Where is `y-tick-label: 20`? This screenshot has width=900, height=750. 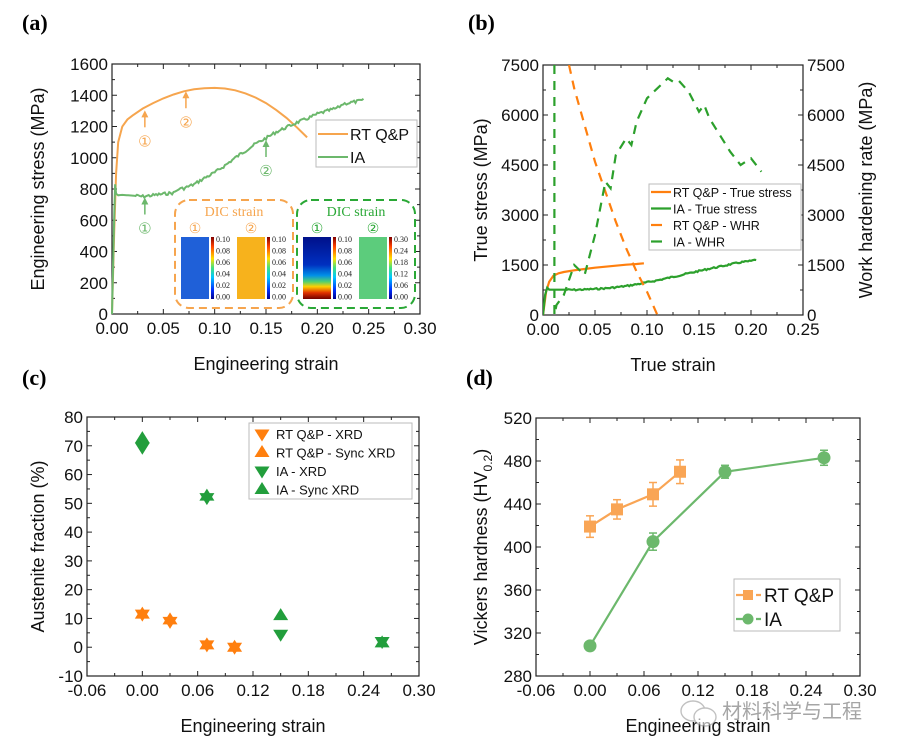 y-tick-label: 20 is located at coordinates (73, 590).